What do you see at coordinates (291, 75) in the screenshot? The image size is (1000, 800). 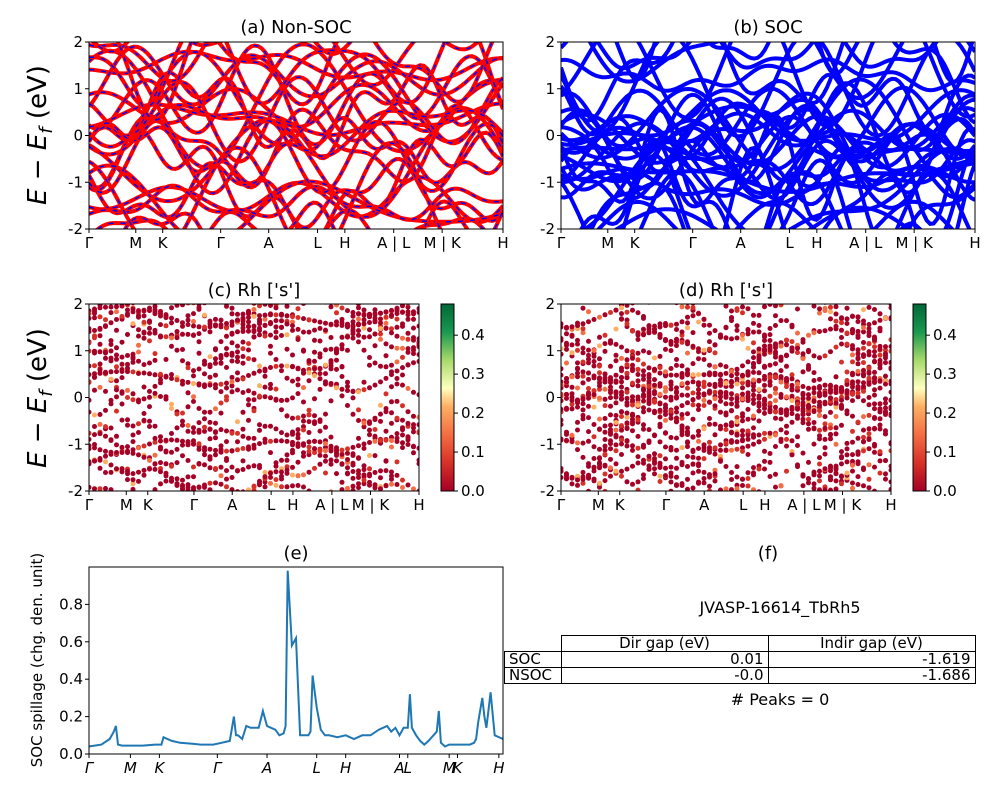 I see `band-line-dashed` at bounding box center [291, 75].